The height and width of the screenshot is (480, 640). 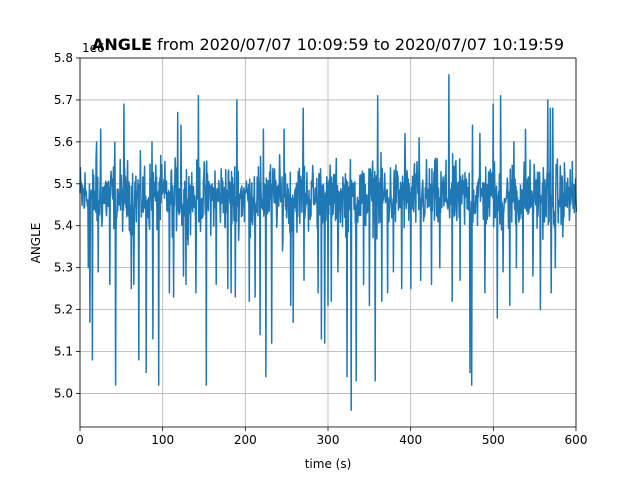 I want to click on chart-title-bold: ANGLE, so click(x=122, y=44).